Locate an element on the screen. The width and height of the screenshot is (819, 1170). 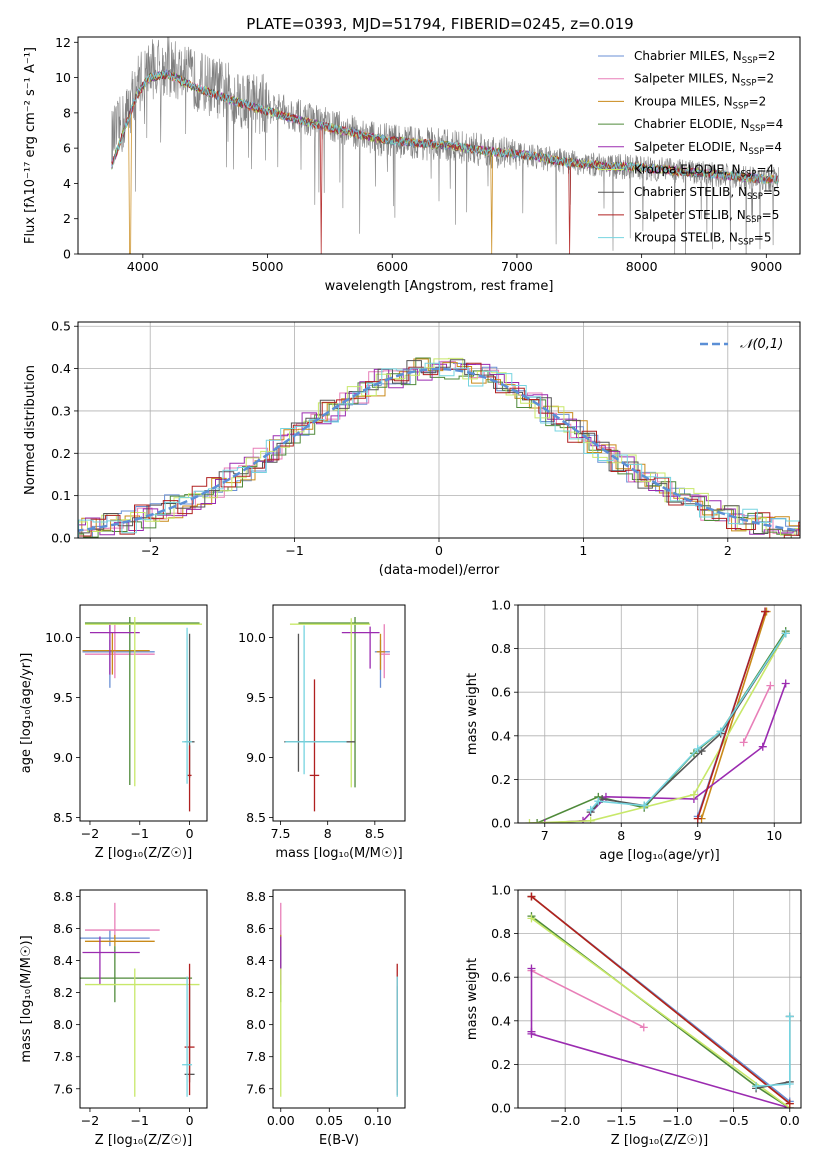
x-tick-label: 0.05 is located at coordinates (329, 1120).